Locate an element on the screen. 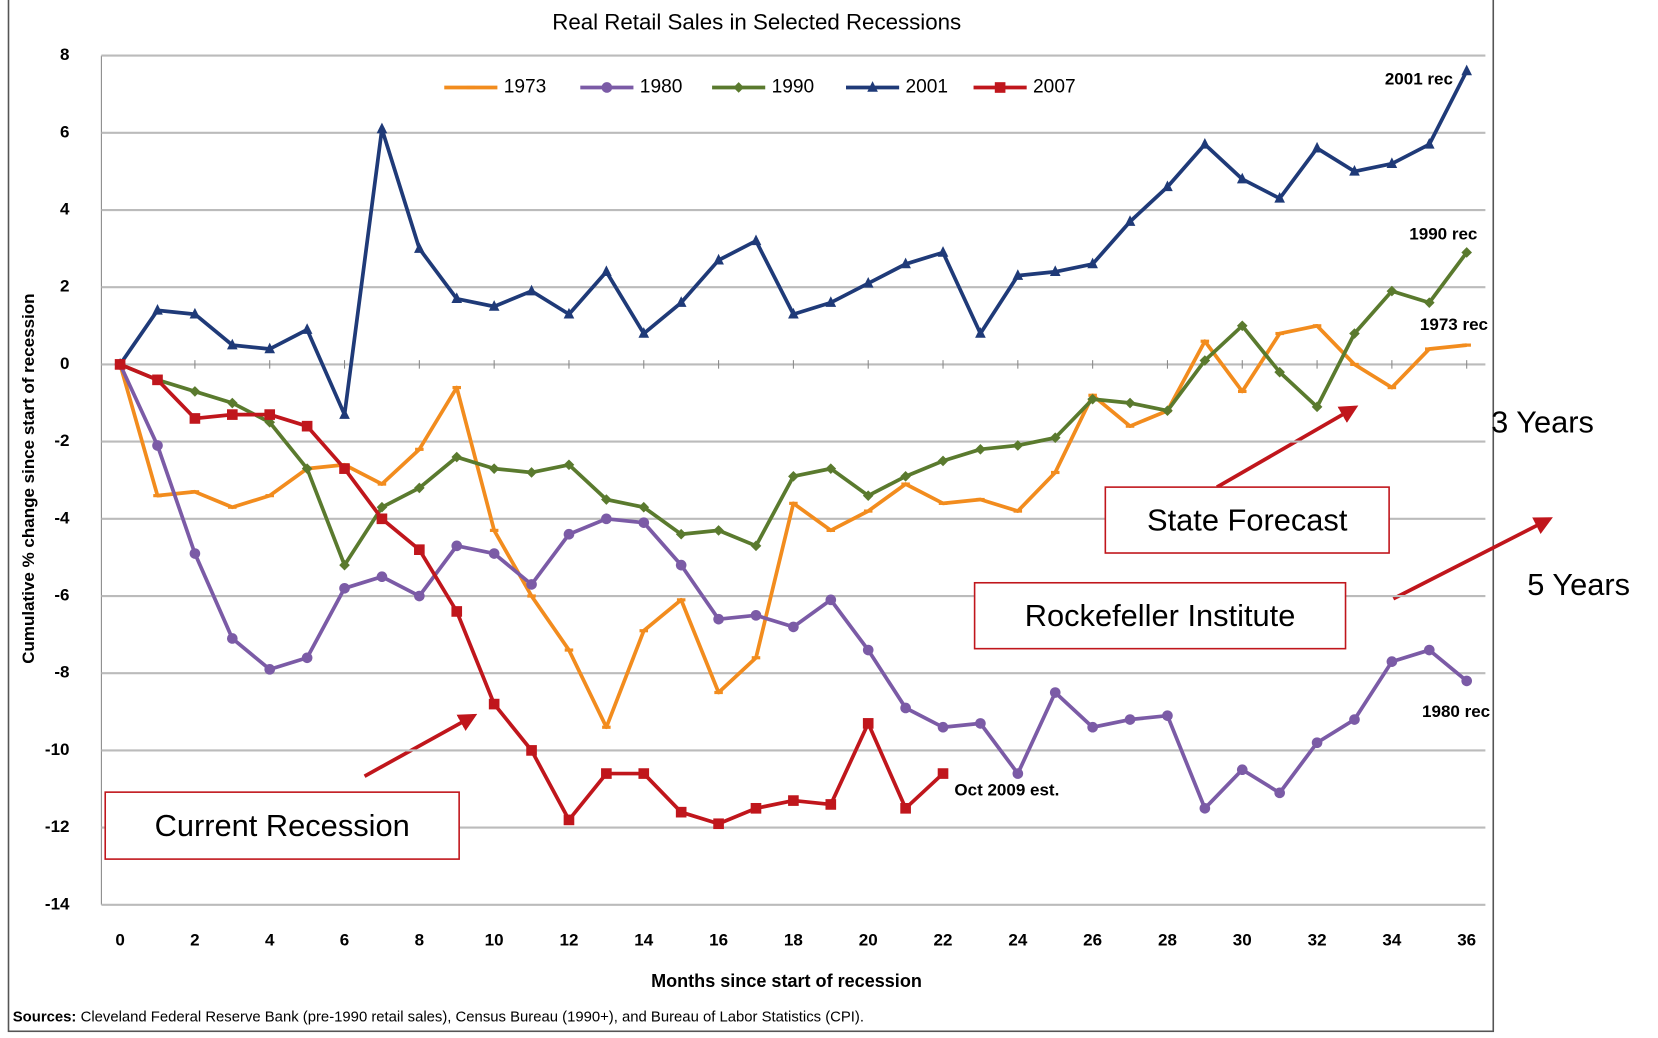 This screenshot has width=1658, height=1038. x-tick-label: 30 is located at coordinates (1242, 939).